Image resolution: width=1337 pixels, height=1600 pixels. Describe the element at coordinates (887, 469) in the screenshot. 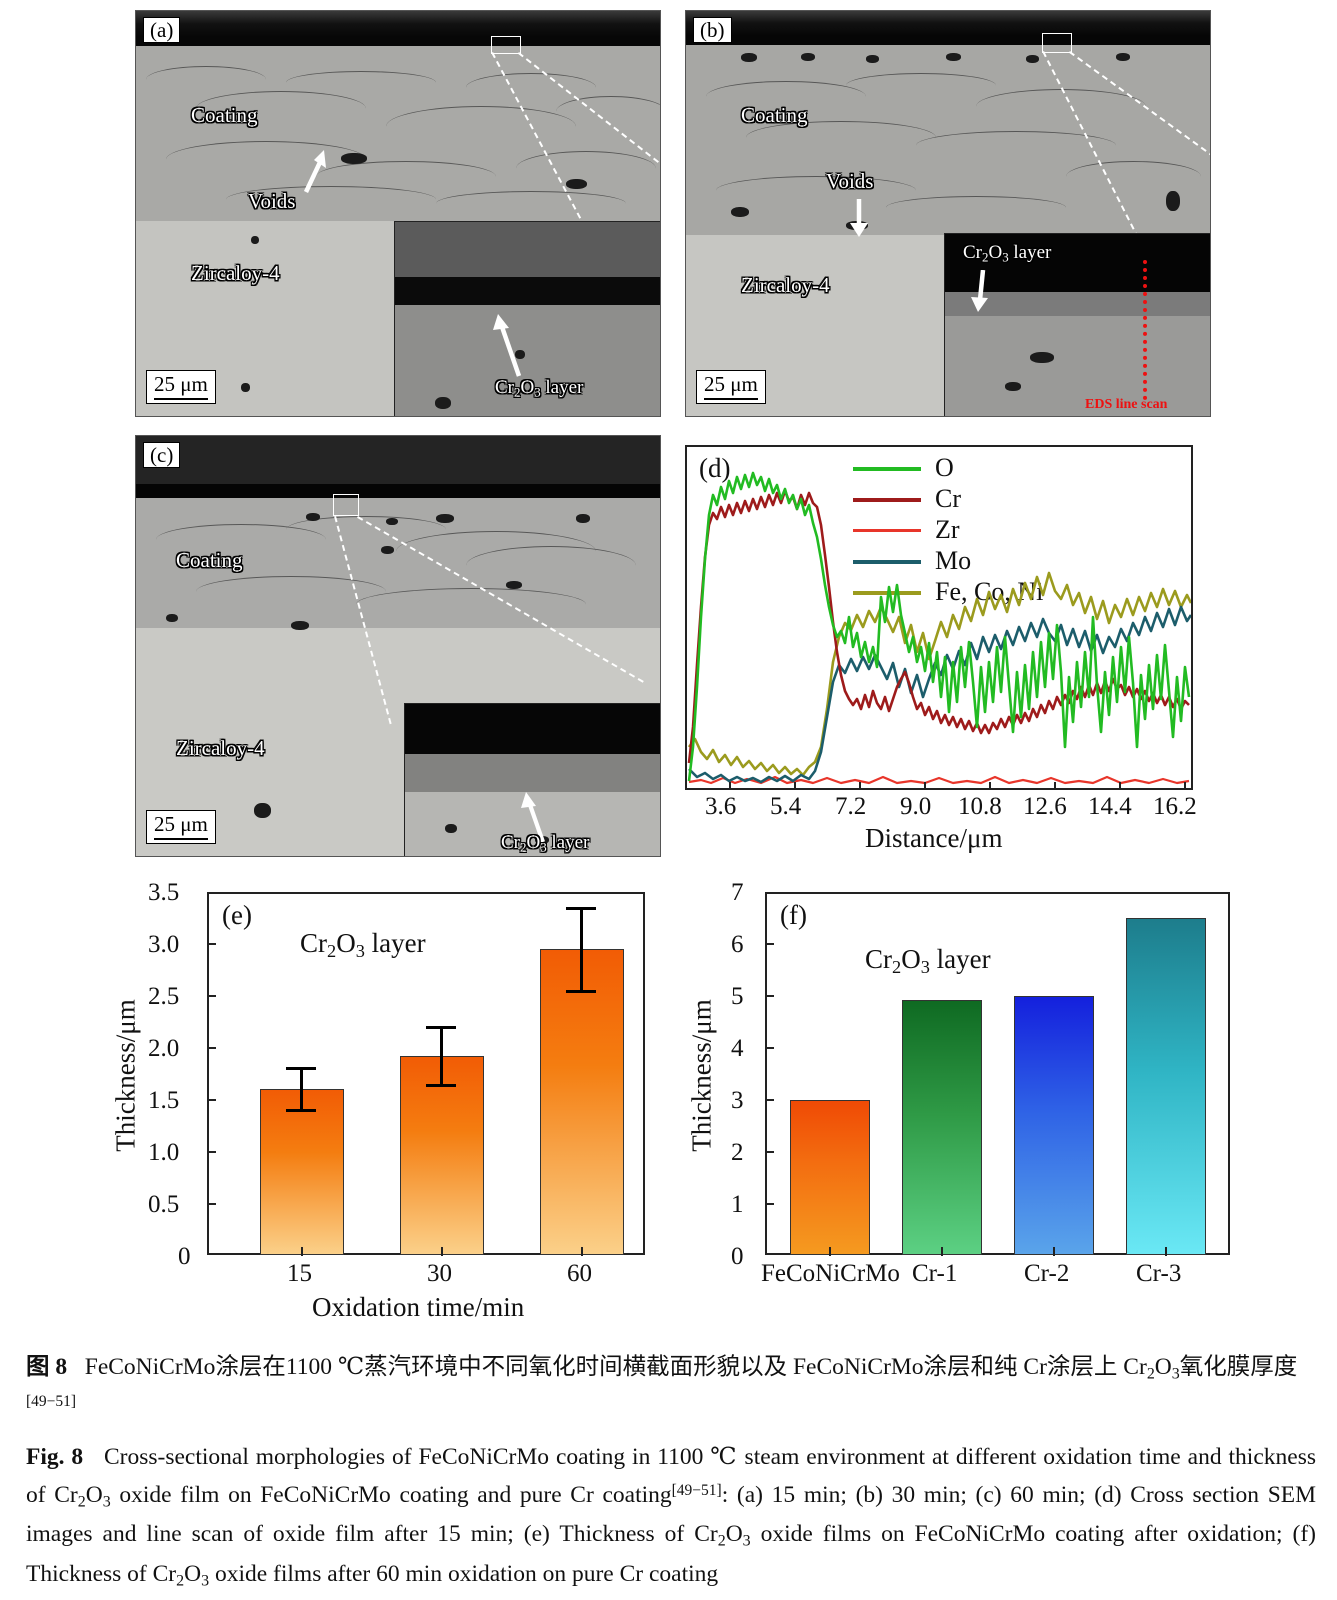

I see `legend-swatch-o` at that location.